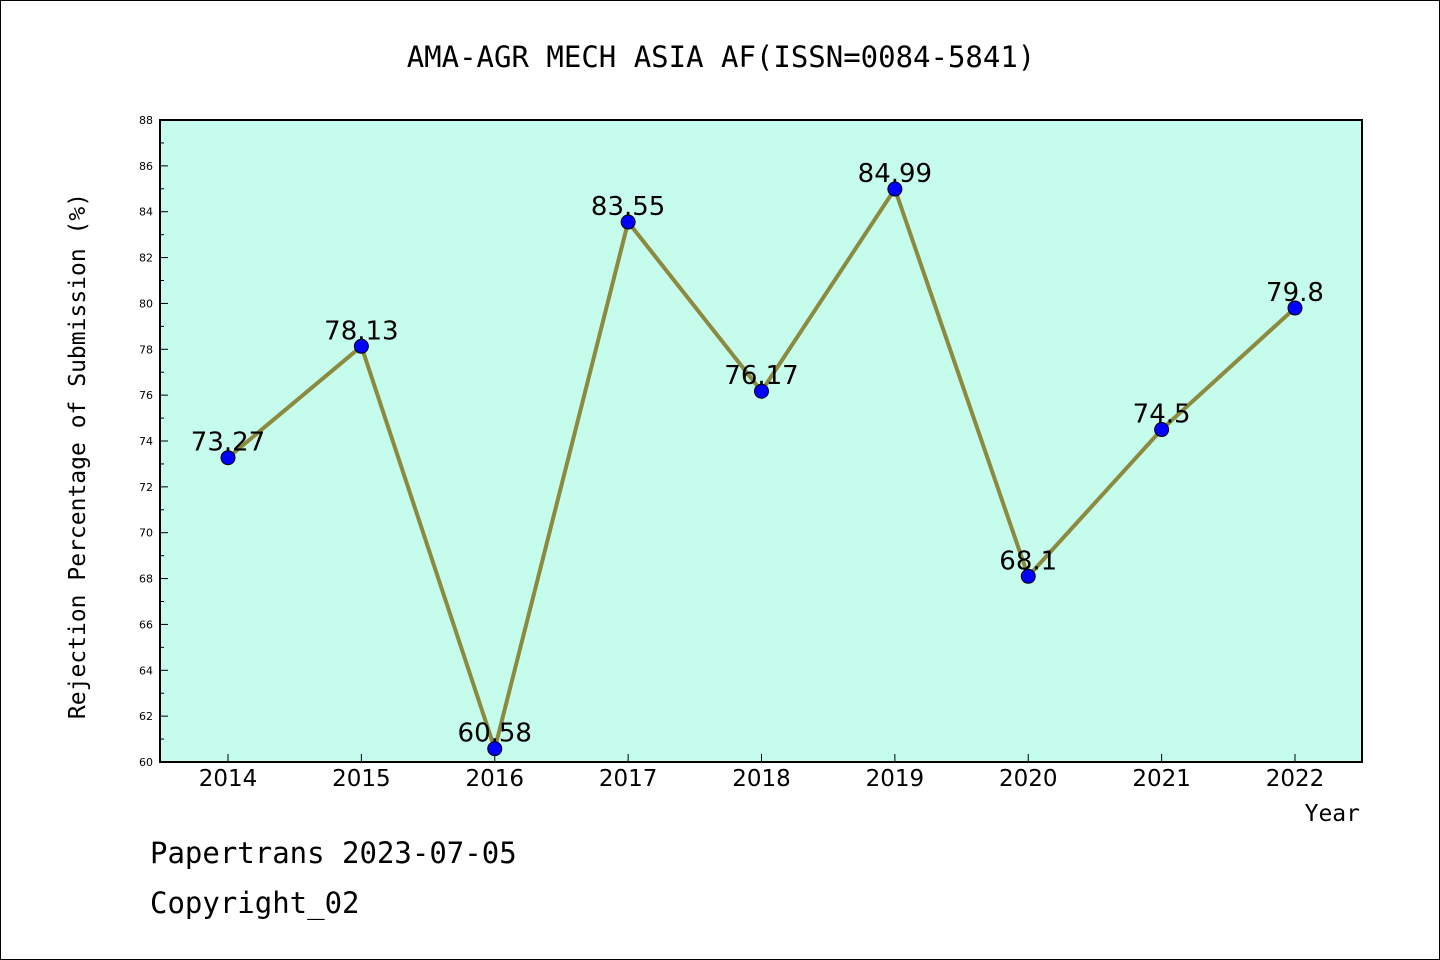 This screenshot has width=1440, height=960. I want to click on data-label: 73.27, so click(228, 443).